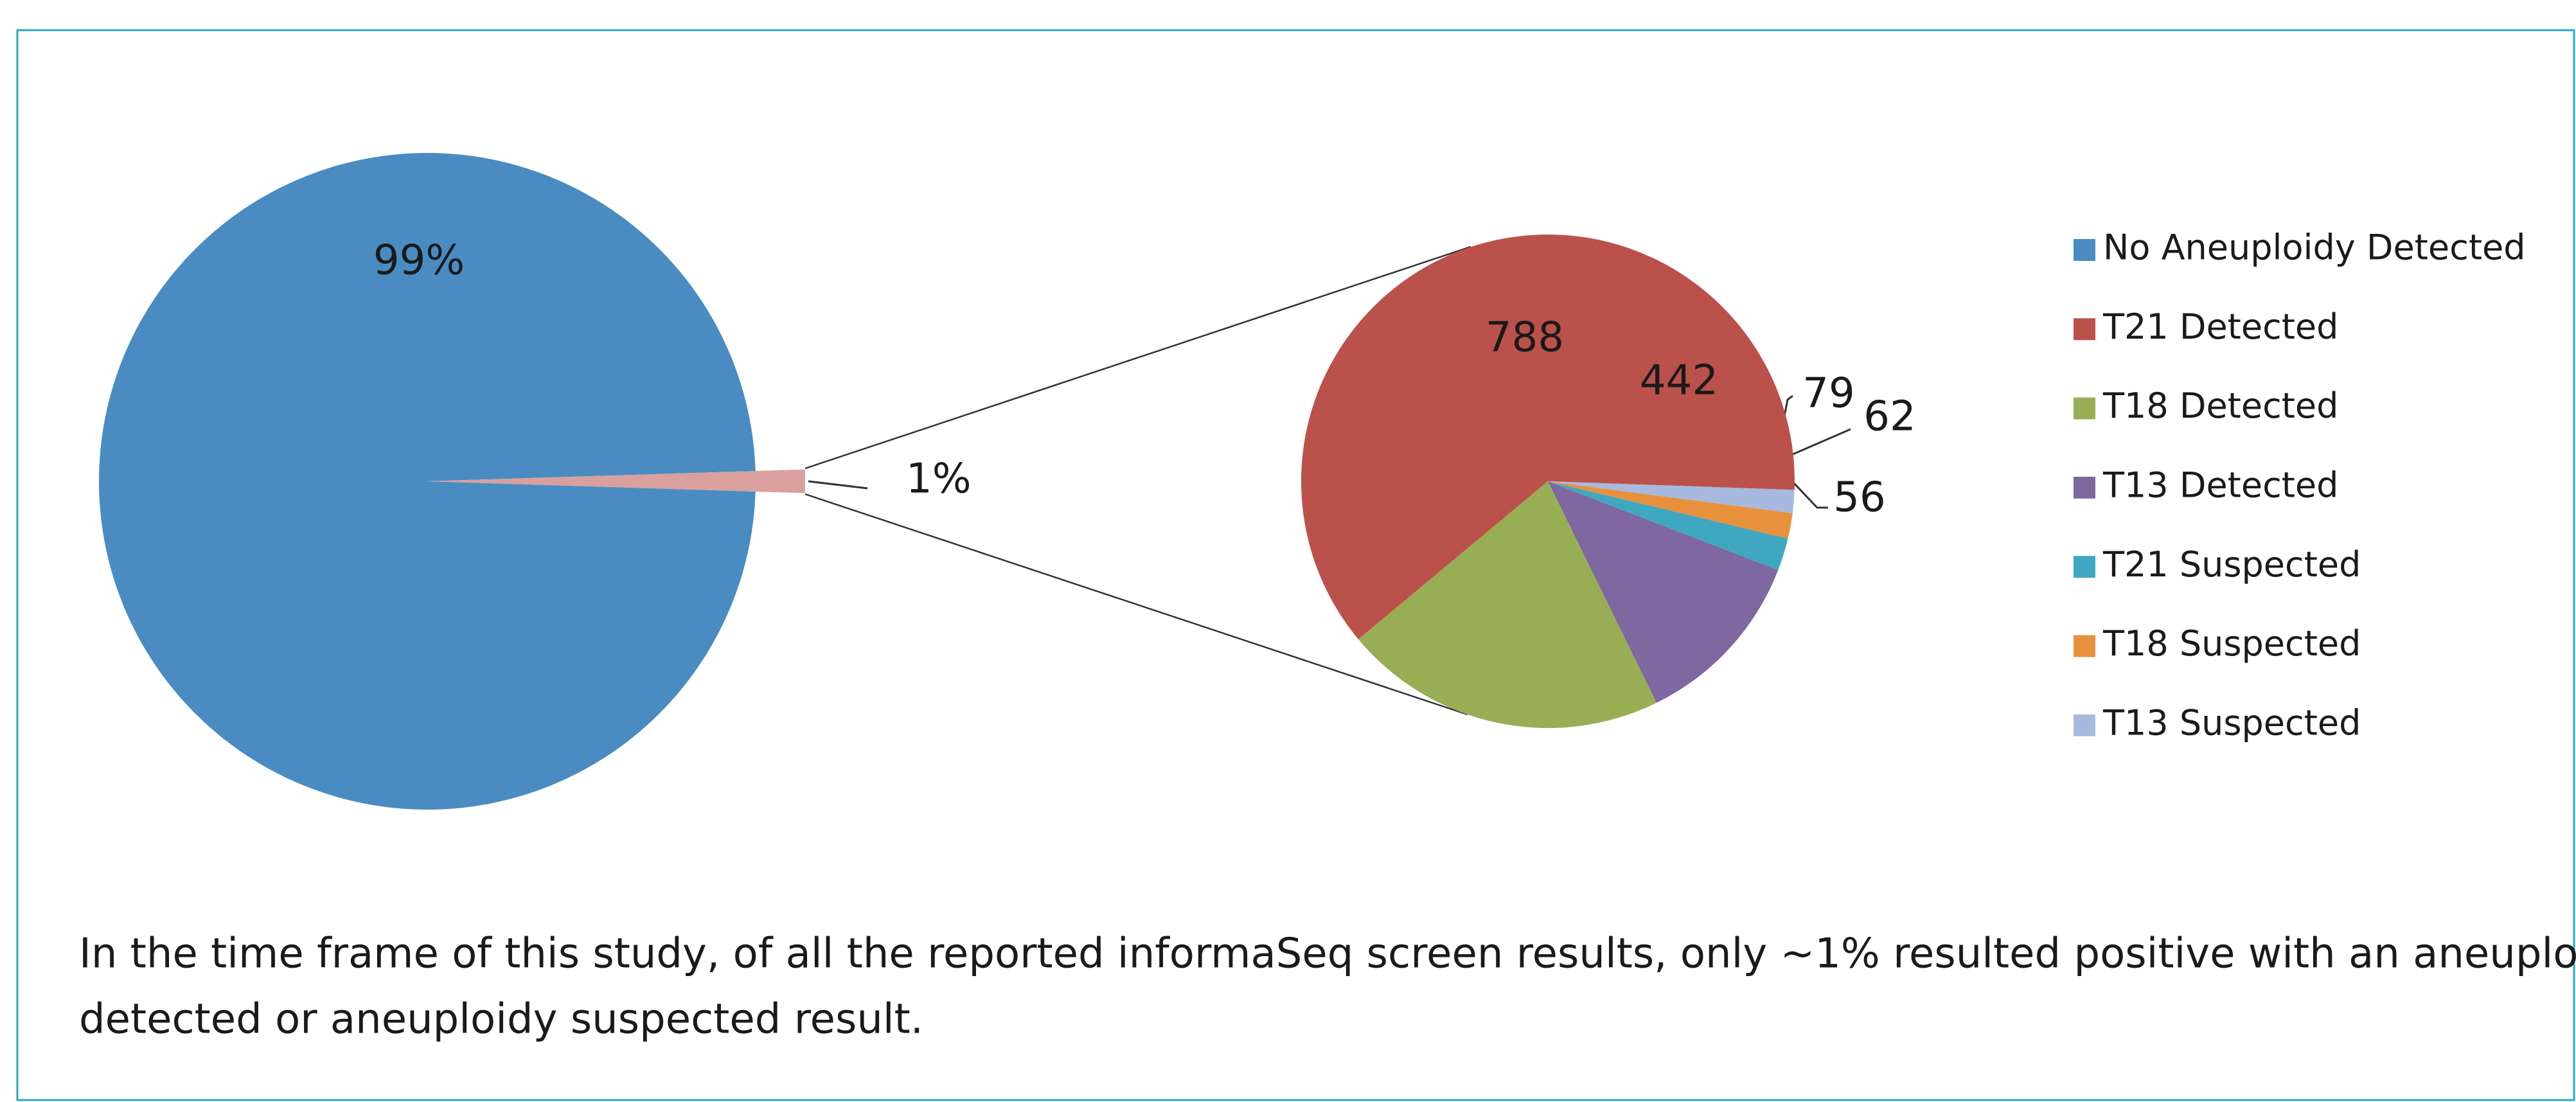 The height and width of the screenshot is (1102, 2576). What do you see at coordinates (2220, 485) in the screenshot?
I see `legend-entry: T13 Detected` at bounding box center [2220, 485].